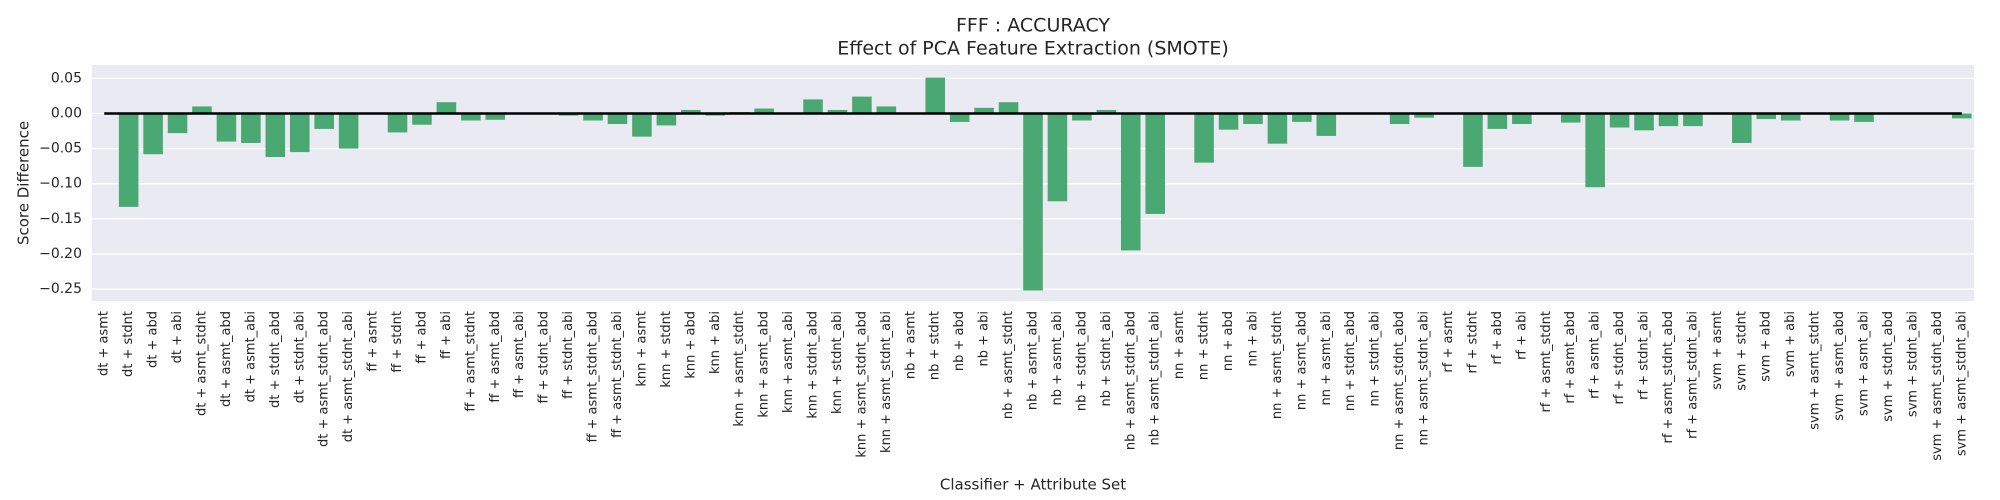 This screenshot has height=500, width=2000. Describe the element at coordinates (60, 289) in the screenshot. I see `y-tick-label: −0.25` at that location.